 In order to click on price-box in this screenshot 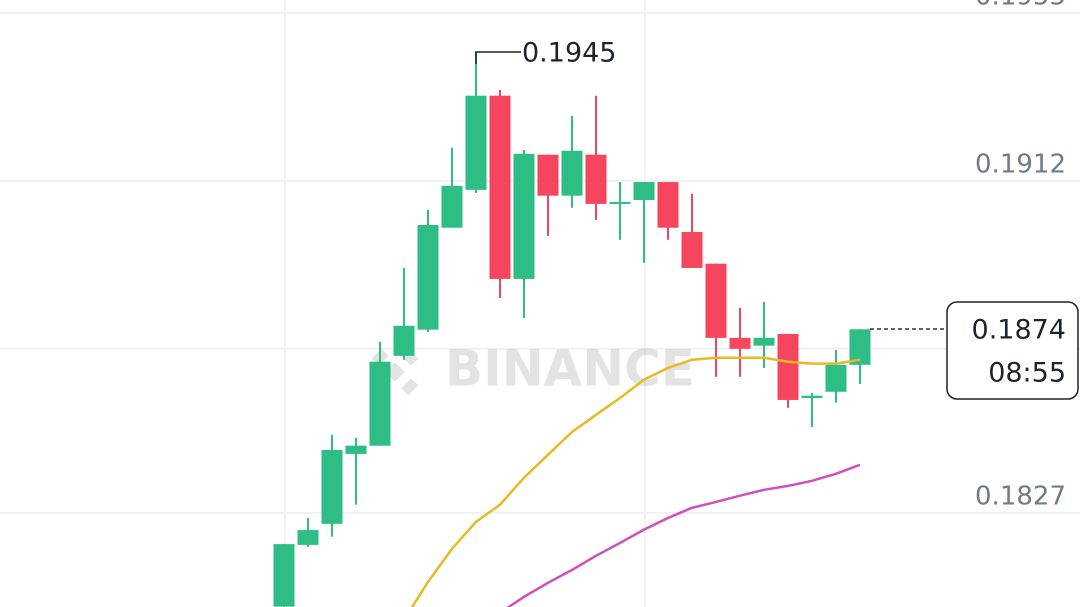, I will do `click(1012, 350)`.